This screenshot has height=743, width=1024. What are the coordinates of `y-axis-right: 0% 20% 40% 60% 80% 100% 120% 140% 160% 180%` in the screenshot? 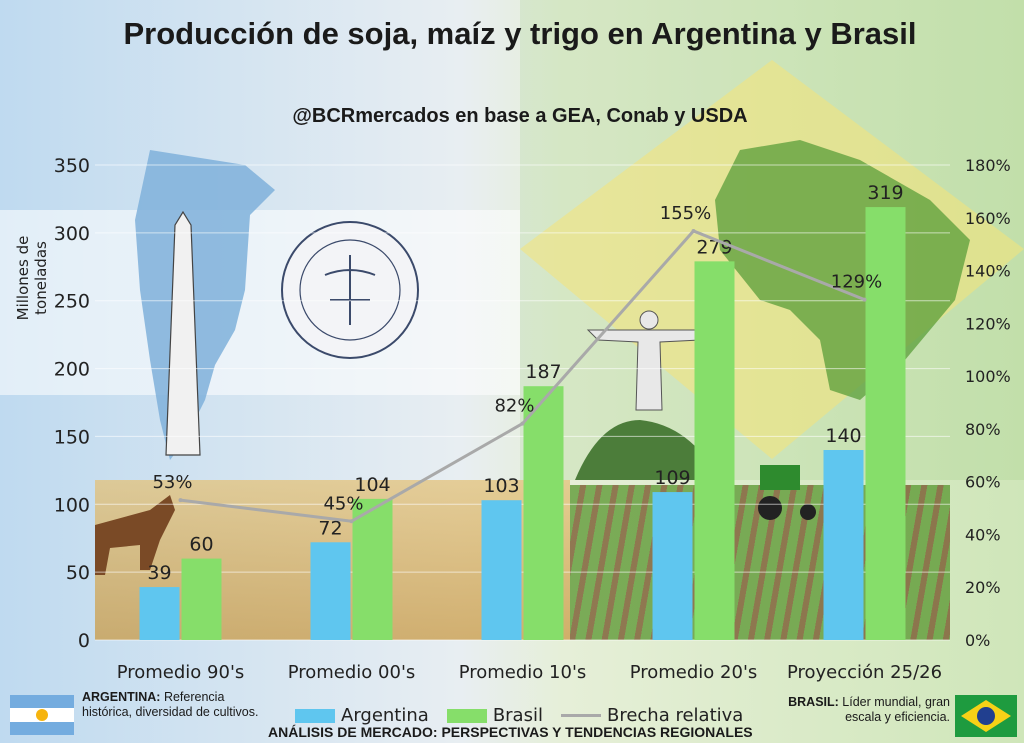 It's located at (988, 403).